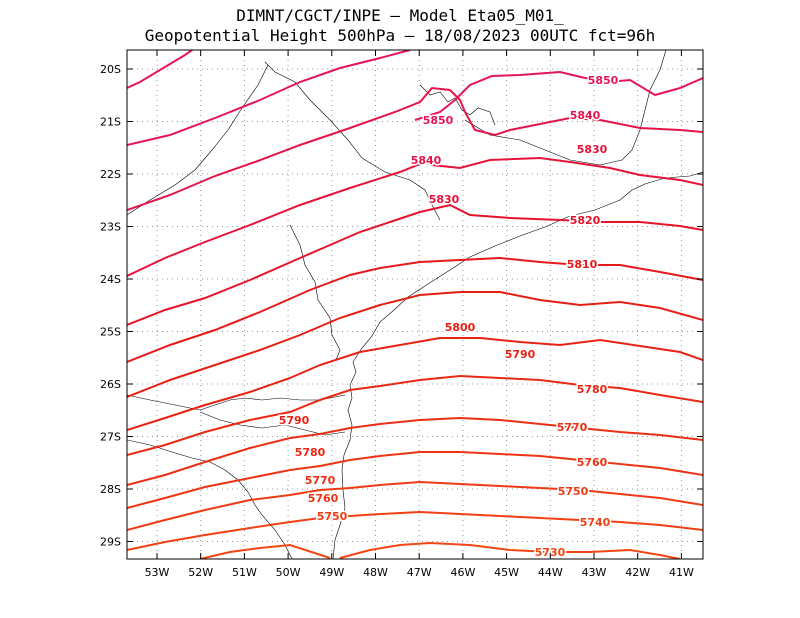  What do you see at coordinates (462, 572) in the screenshot?
I see `x-tick-label: 46W` at bounding box center [462, 572].